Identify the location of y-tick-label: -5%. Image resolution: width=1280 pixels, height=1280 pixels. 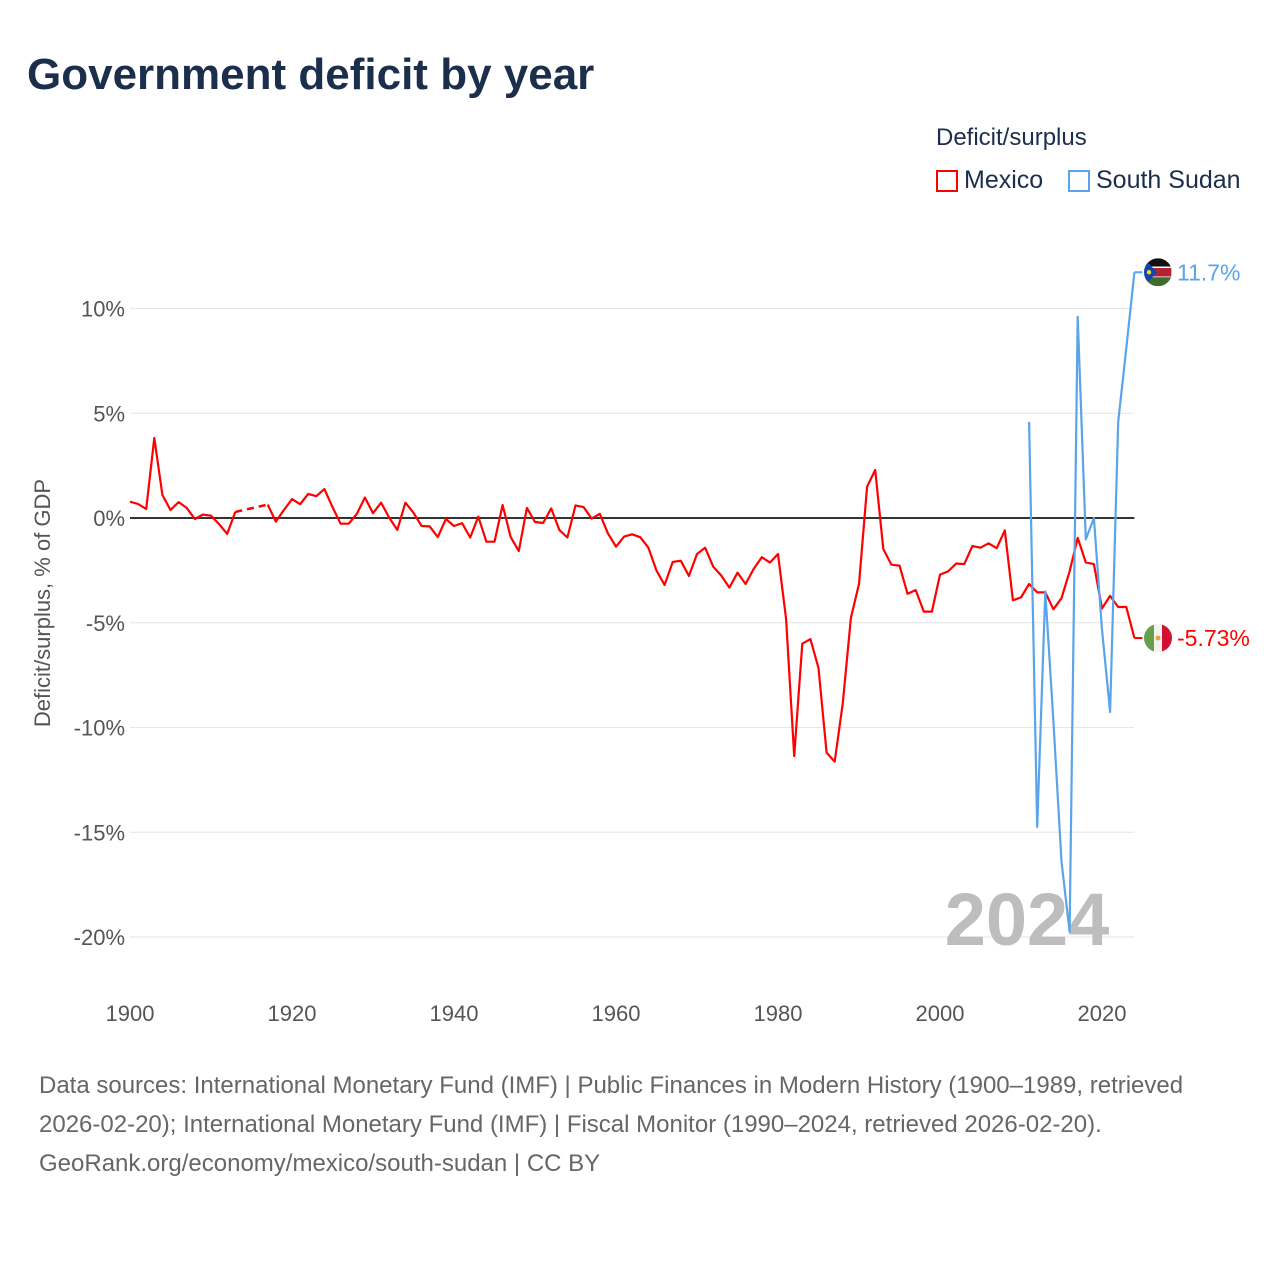
(105, 623).